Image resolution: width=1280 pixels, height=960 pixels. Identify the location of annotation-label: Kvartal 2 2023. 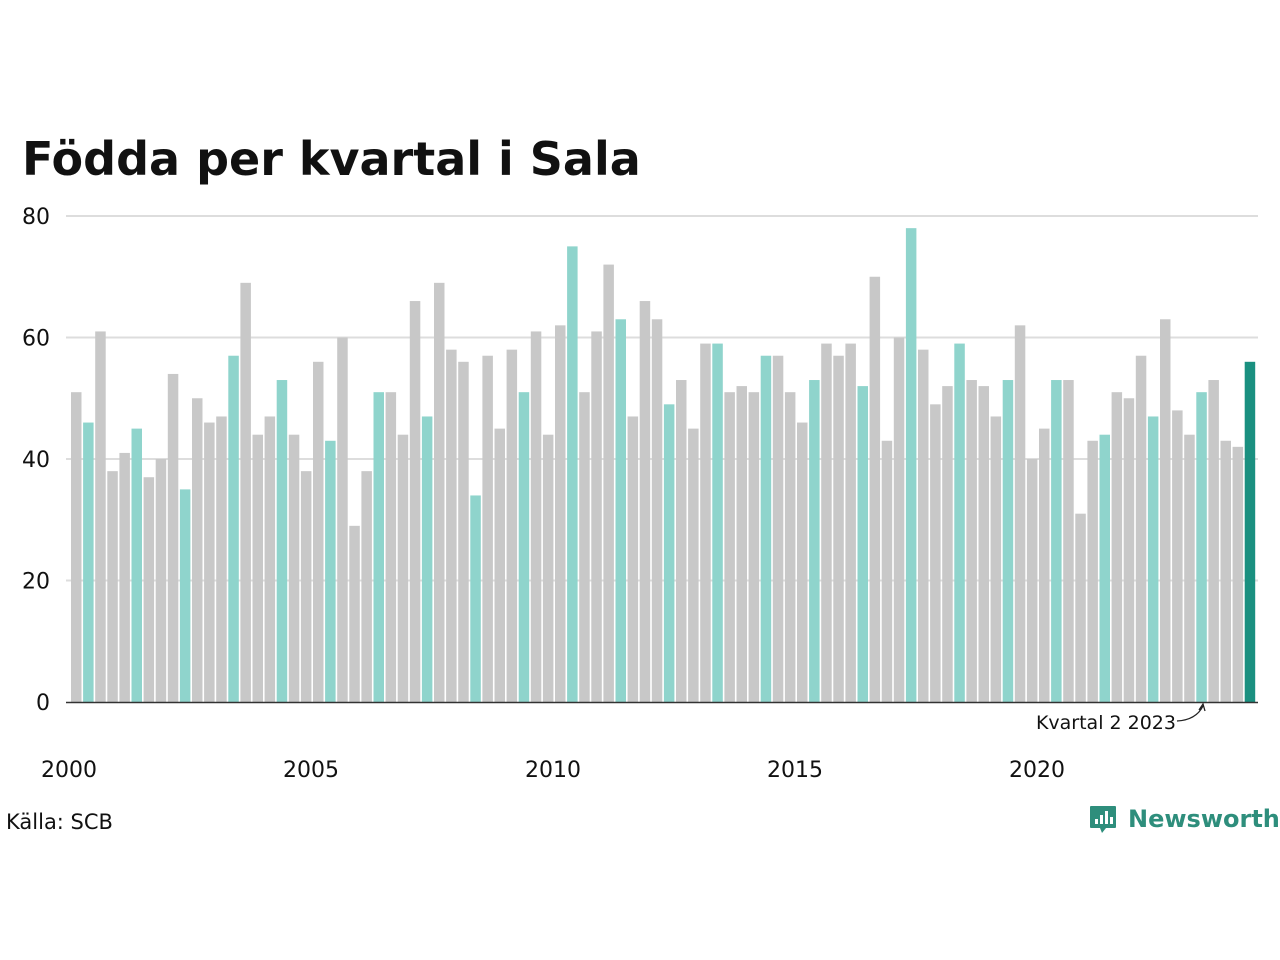
(1106, 723).